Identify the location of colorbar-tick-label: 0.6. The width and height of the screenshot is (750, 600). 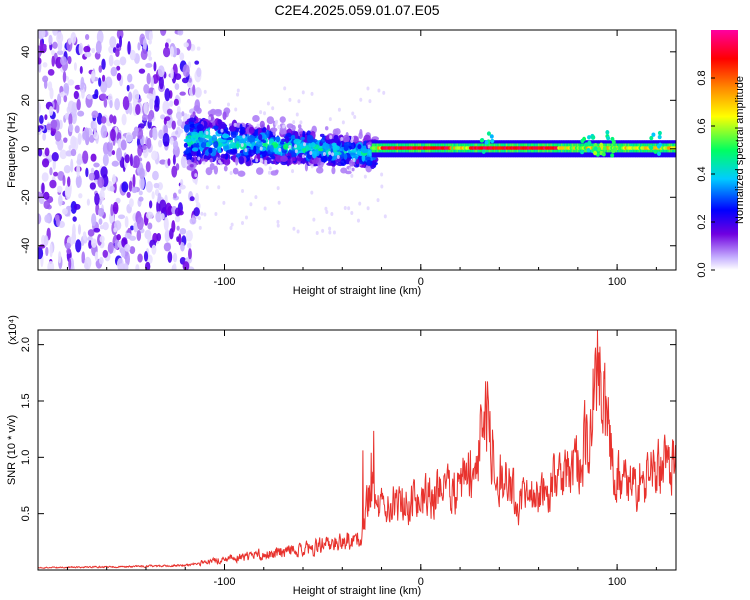
(702, 125).